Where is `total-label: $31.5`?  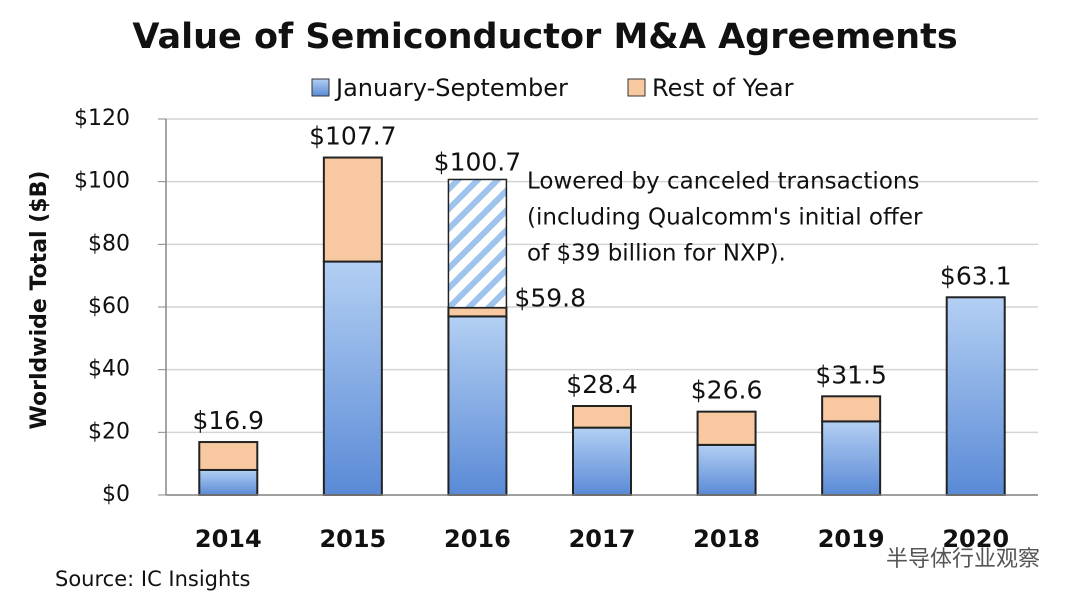 total-label: $31.5 is located at coordinates (851, 374).